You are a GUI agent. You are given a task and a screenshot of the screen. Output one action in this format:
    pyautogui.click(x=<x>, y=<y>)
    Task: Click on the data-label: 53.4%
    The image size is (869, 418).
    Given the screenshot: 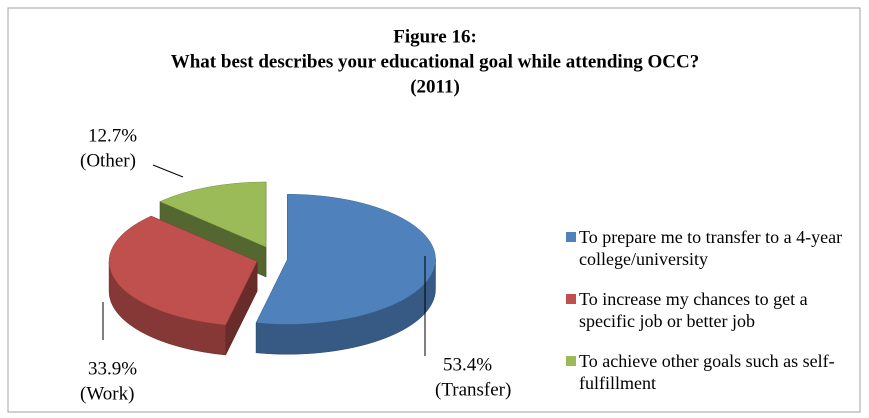 What is the action you would take?
    pyautogui.click(x=467, y=364)
    